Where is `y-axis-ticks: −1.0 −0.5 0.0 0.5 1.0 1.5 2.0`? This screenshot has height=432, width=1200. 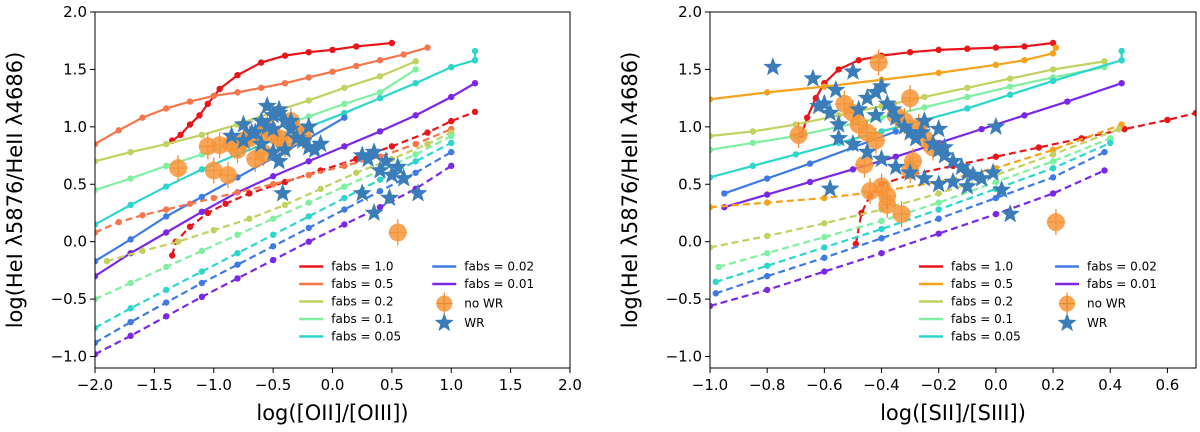 y-axis-ticks: −1.0 −0.5 0.0 0.5 1.0 1.5 2.0 is located at coordinates (73, 184).